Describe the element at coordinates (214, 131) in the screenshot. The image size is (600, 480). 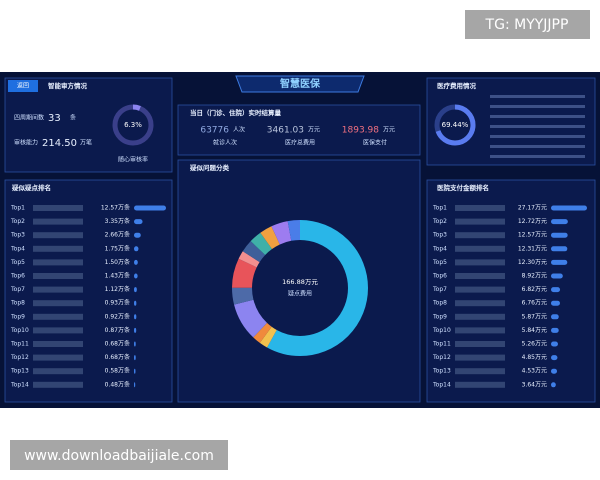
I see `stat-value: 63776` at that location.